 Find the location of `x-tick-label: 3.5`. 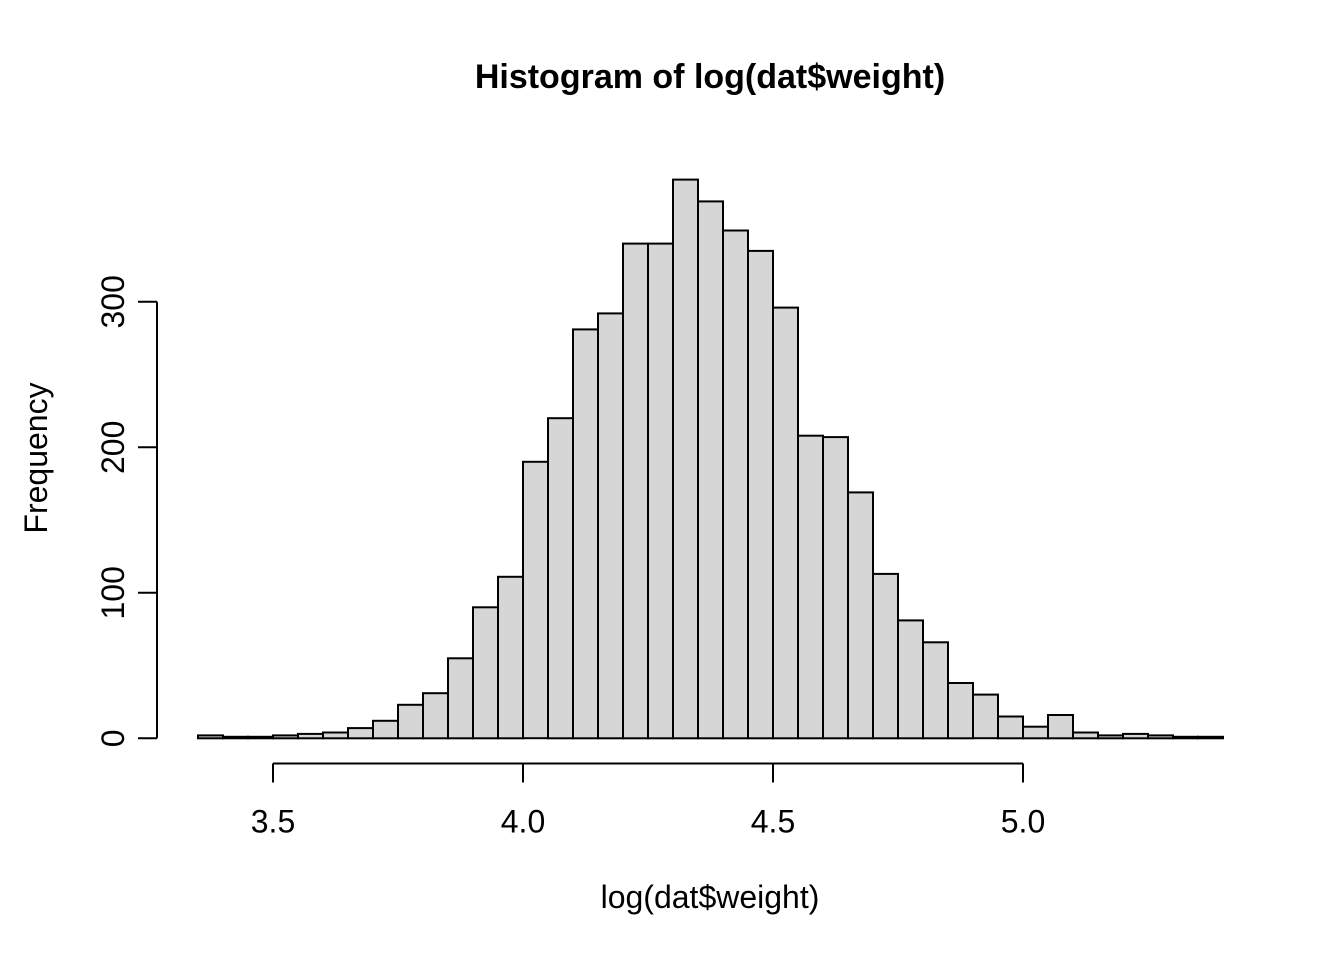

x-tick-label: 3.5 is located at coordinates (273, 822).